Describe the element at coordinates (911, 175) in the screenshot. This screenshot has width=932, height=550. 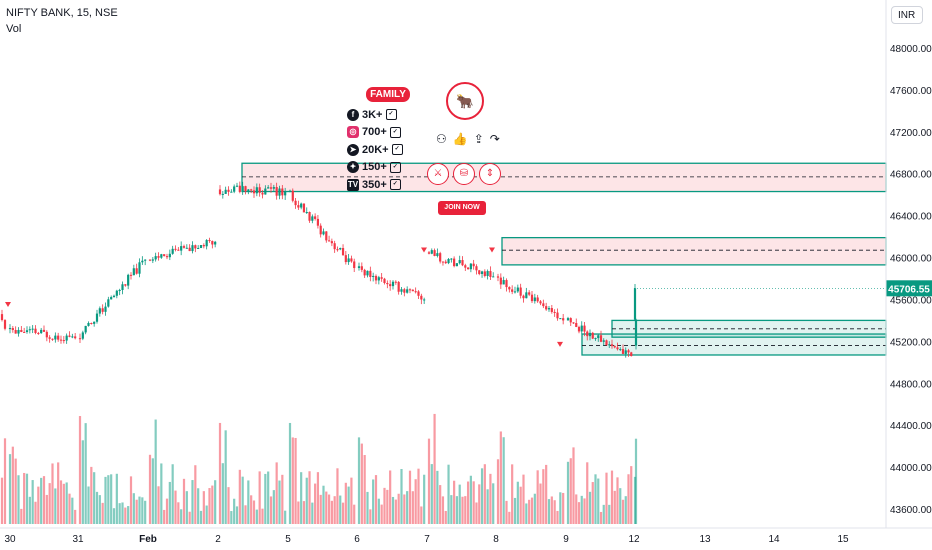
I see `price-tick-label: 46800.00` at that location.